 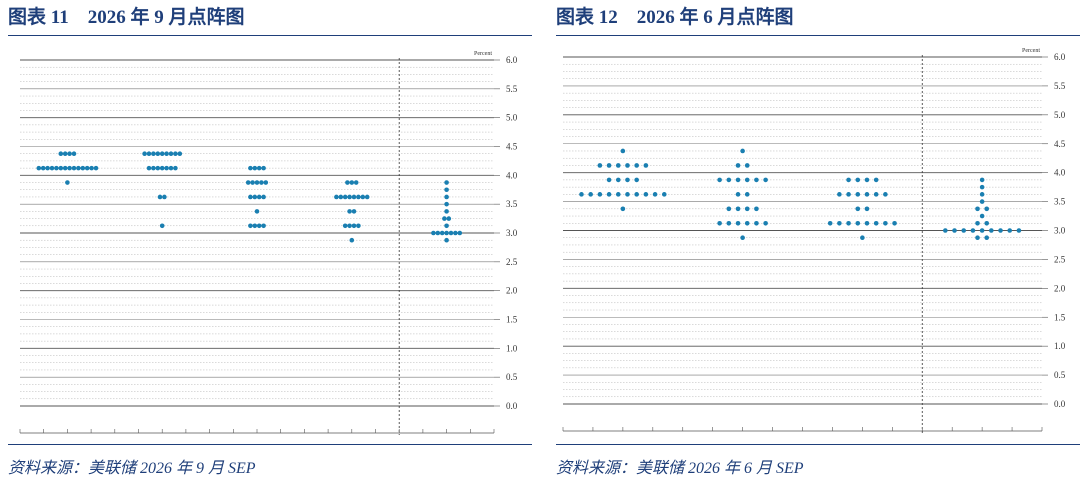 I want to click on y-tick-label: 4.5, so click(x=512, y=147).